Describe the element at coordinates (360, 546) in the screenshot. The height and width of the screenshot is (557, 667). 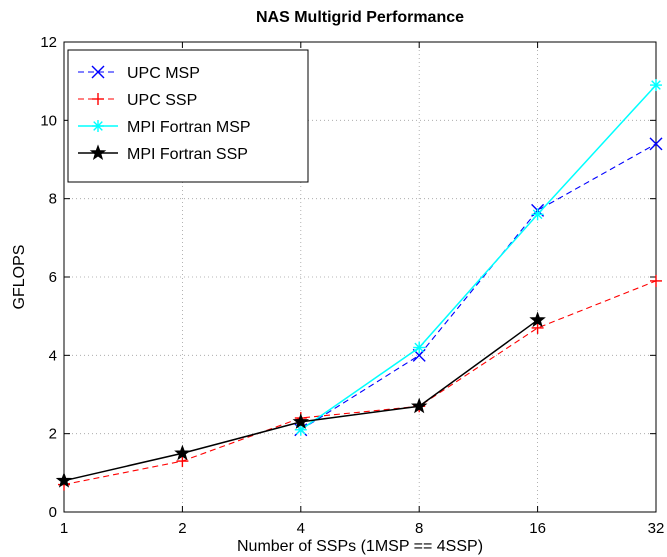
I see `x-axis-label: Number of SSPs (1MSP == 4SSP)` at that location.